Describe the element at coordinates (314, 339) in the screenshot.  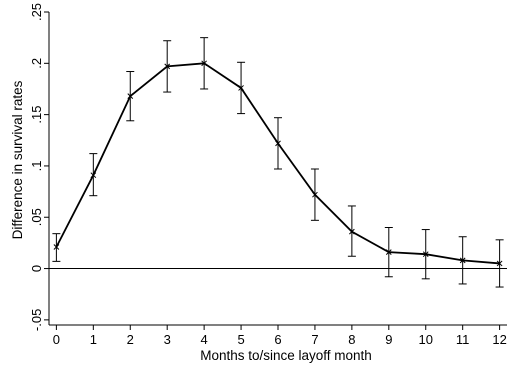
I see `x-tick-label: 7` at that location.